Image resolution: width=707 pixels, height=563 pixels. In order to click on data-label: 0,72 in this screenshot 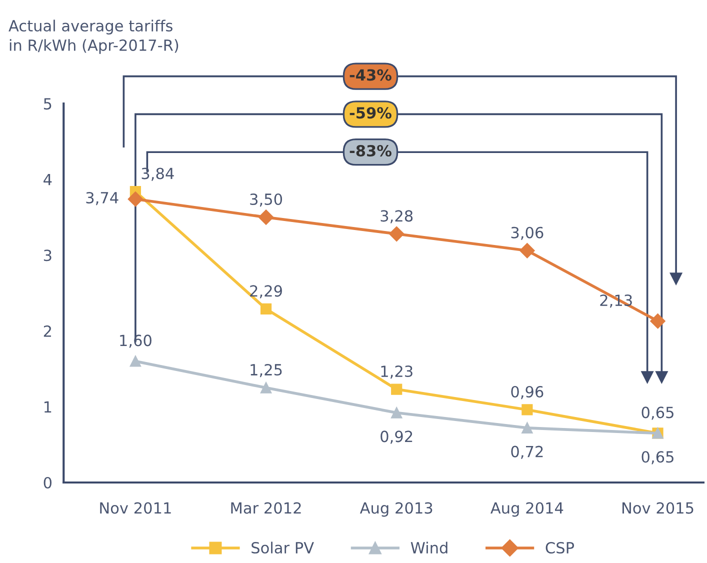, I will do `click(527, 452)`.